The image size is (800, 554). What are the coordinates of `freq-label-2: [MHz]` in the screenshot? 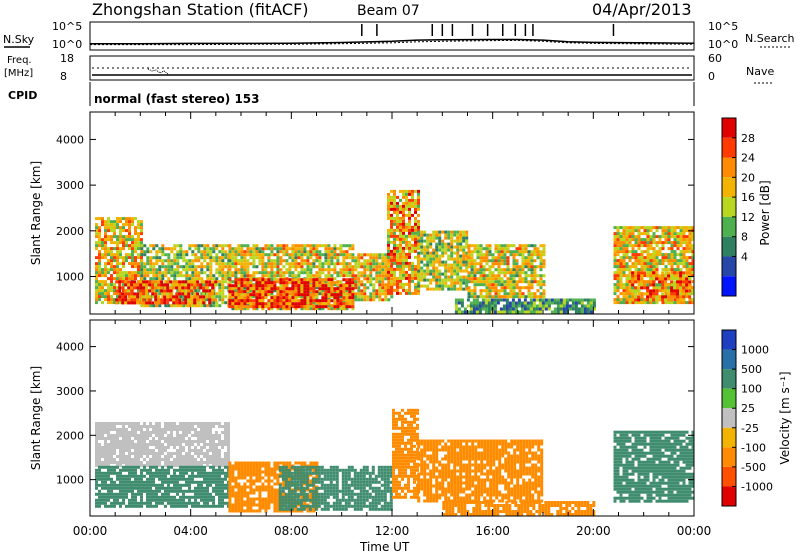 It's located at (18, 73).